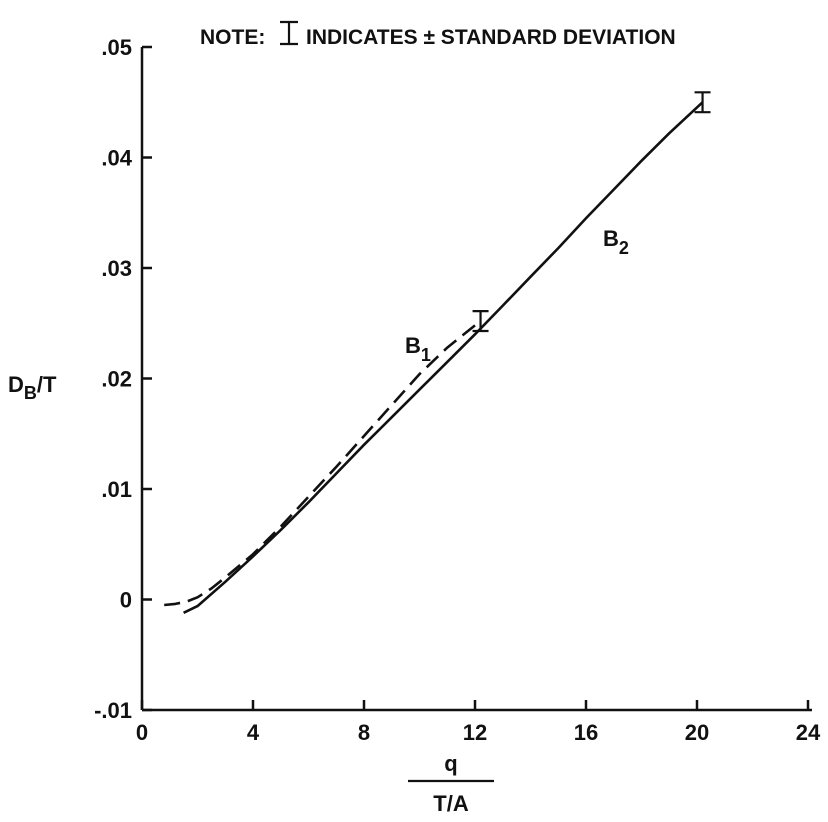  Describe the element at coordinates (475, 732) in the screenshot. I see `x-tick-label: 12` at that location.